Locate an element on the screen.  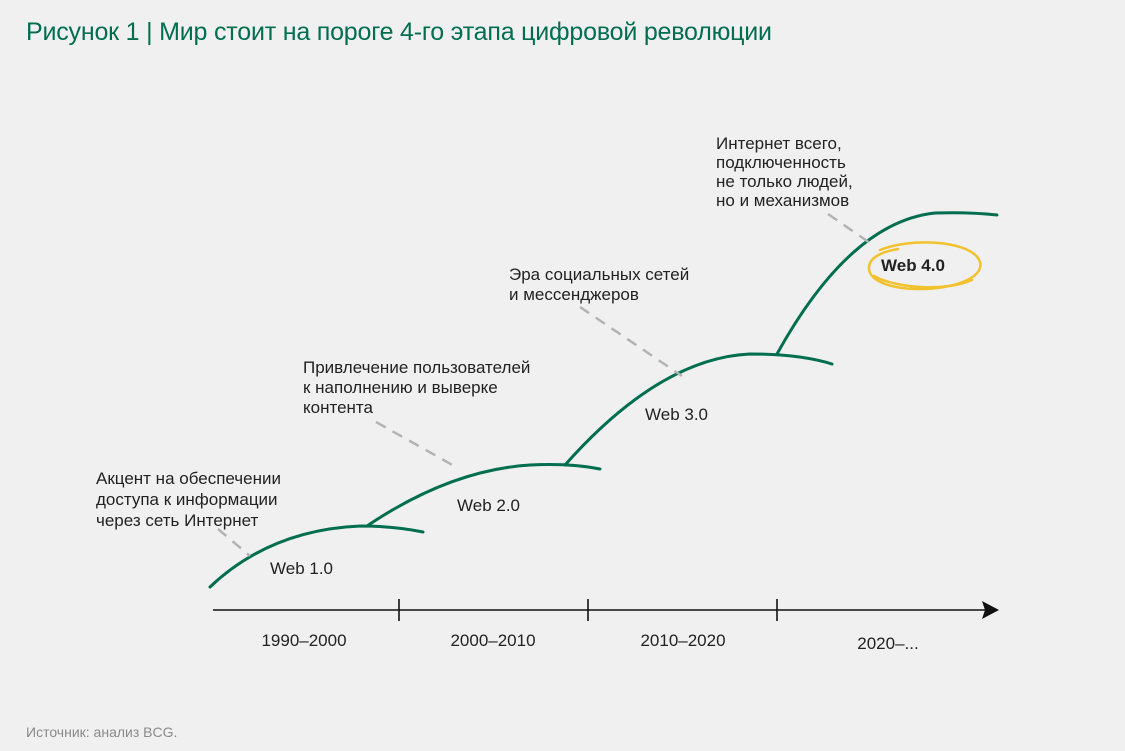
note-web-1-line-1: Акцент на обеспечении is located at coordinates (188, 478).